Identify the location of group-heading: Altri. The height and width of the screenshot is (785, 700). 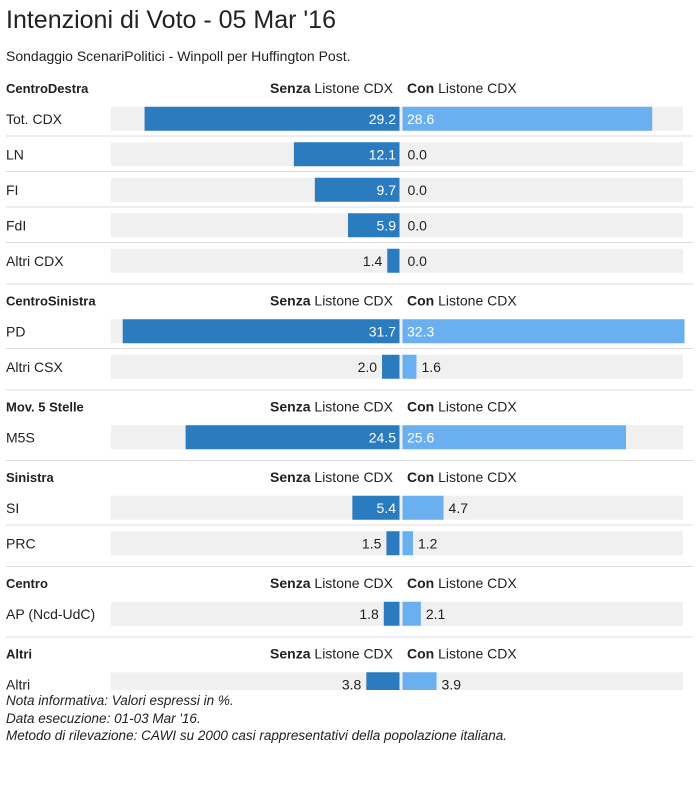
(19, 654).